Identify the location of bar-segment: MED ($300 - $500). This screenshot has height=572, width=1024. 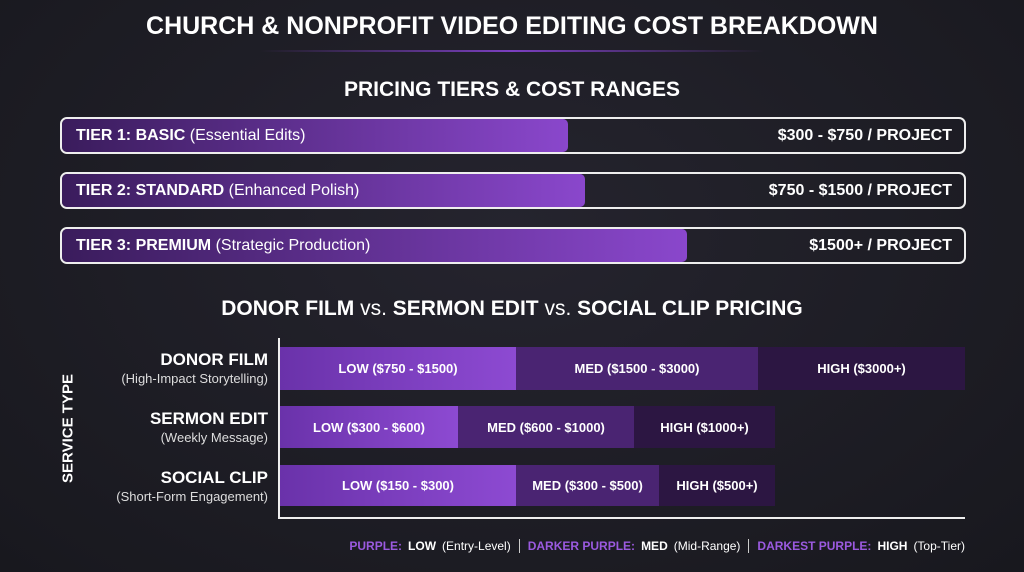
(587, 485).